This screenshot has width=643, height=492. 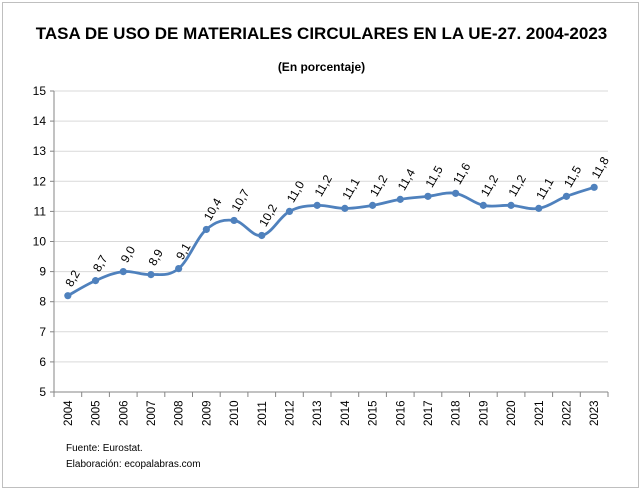 I want to click on x-tick-label: 2017, so click(x=429, y=413).